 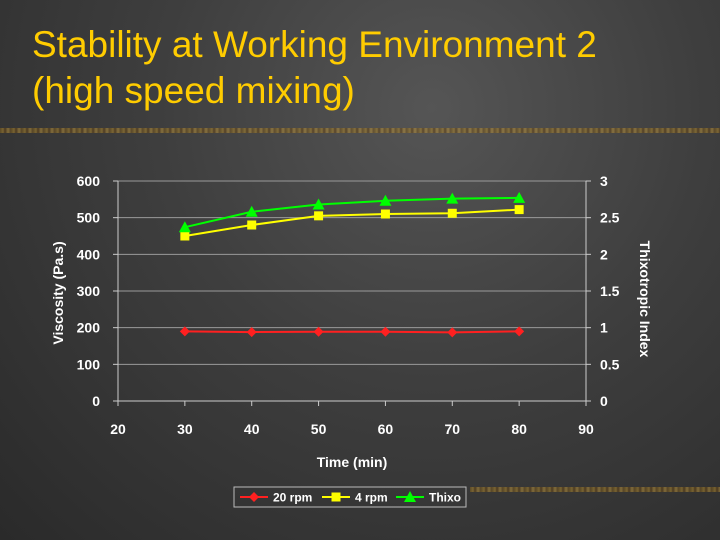 What do you see at coordinates (610, 218) in the screenshot?
I see `y2-tick-label: 2.5` at bounding box center [610, 218].